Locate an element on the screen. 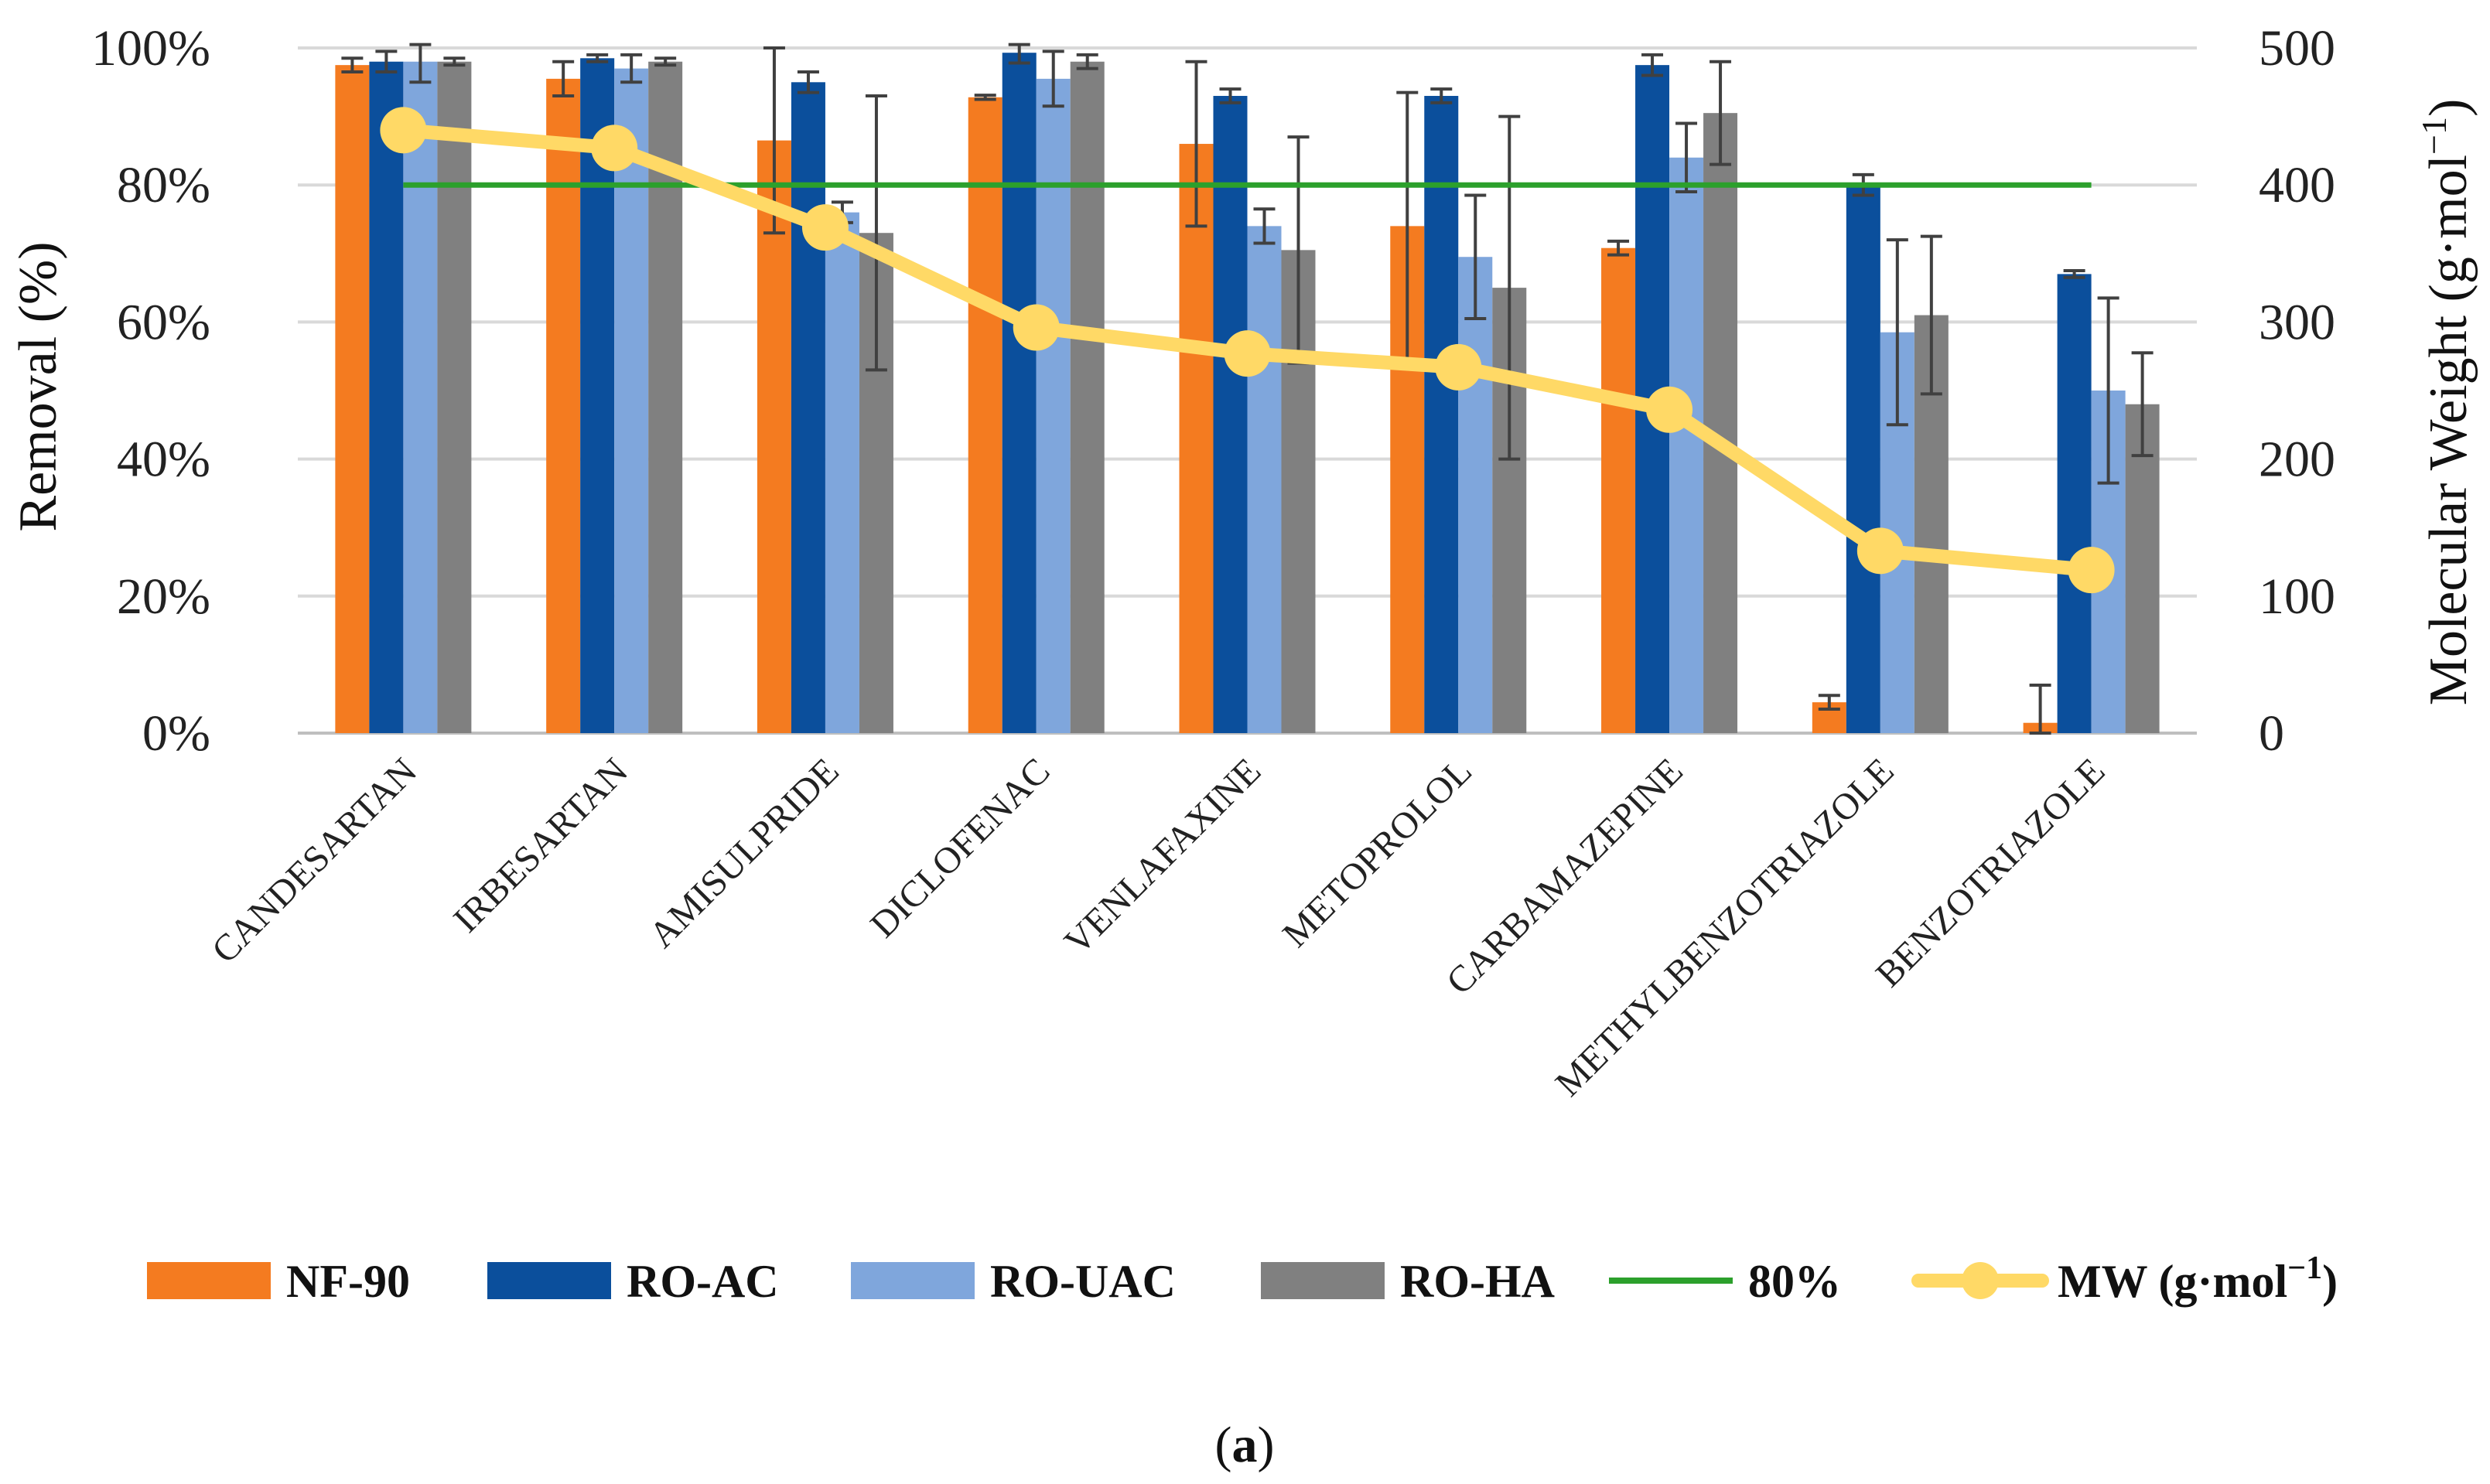 The height and width of the screenshot is (1484, 2490). bar-ro-ac-candesartan is located at coordinates (386, 398).